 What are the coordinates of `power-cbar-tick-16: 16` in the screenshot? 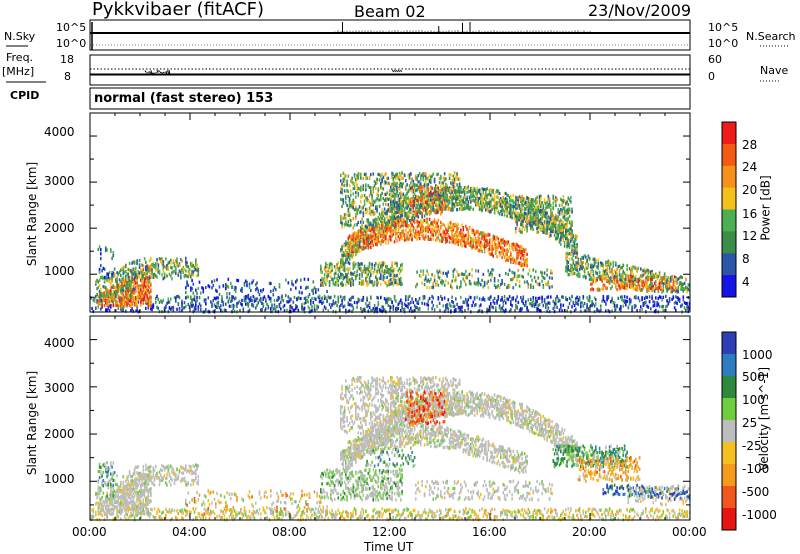 It's located at (750, 214).